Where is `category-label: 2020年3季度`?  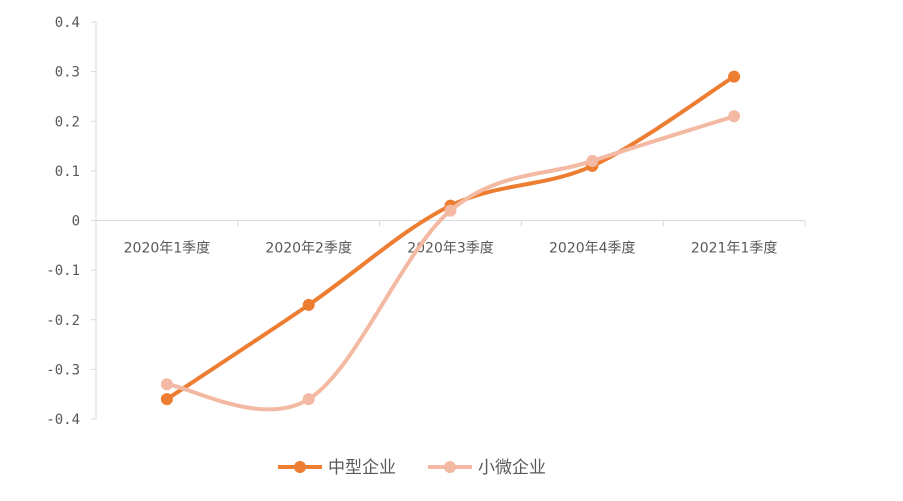
category-label: 2020年3季度 is located at coordinates (450, 249).